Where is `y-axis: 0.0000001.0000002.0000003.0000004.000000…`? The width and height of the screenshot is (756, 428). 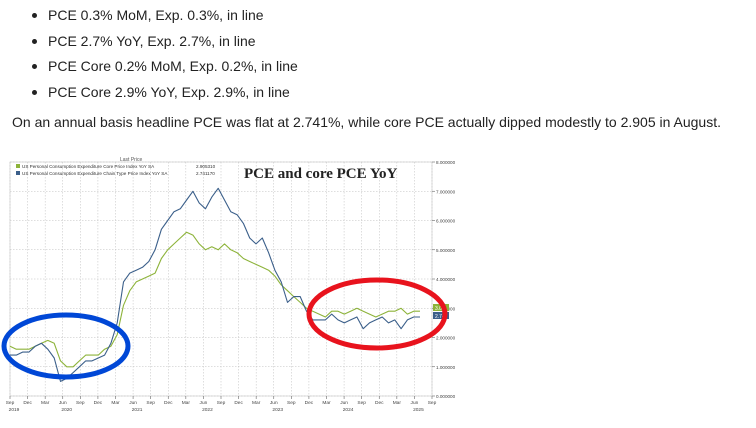
y-axis: 0.0000001.0000002.0000003.0000004.000000… is located at coordinates (444, 279).